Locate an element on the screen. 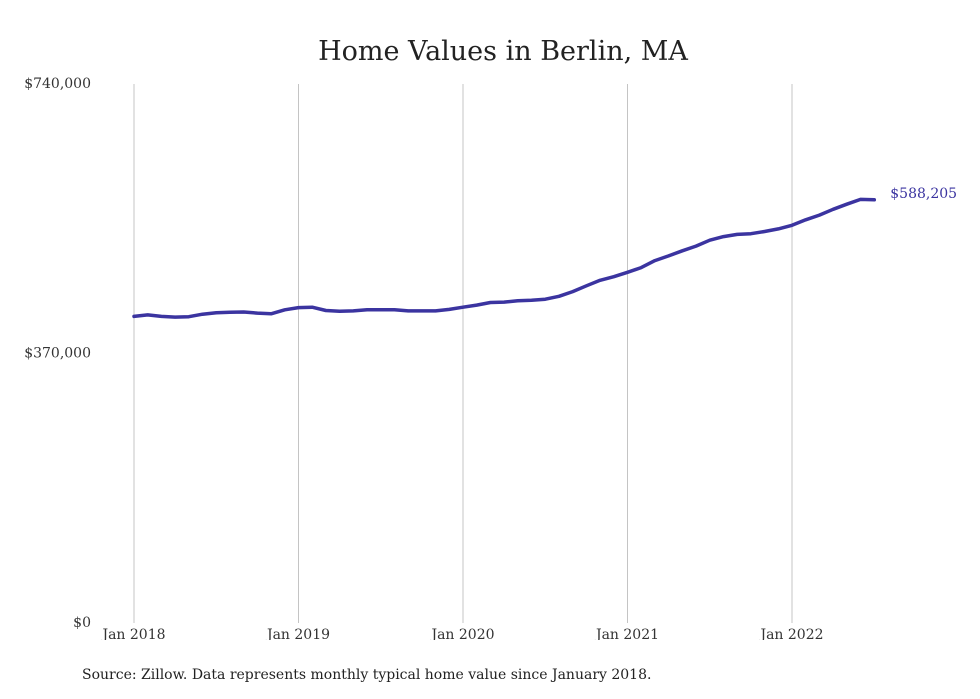 Image resolution: width=980 pixels, height=699 pixels. end-value-label: $588,205 is located at coordinates (923, 194).